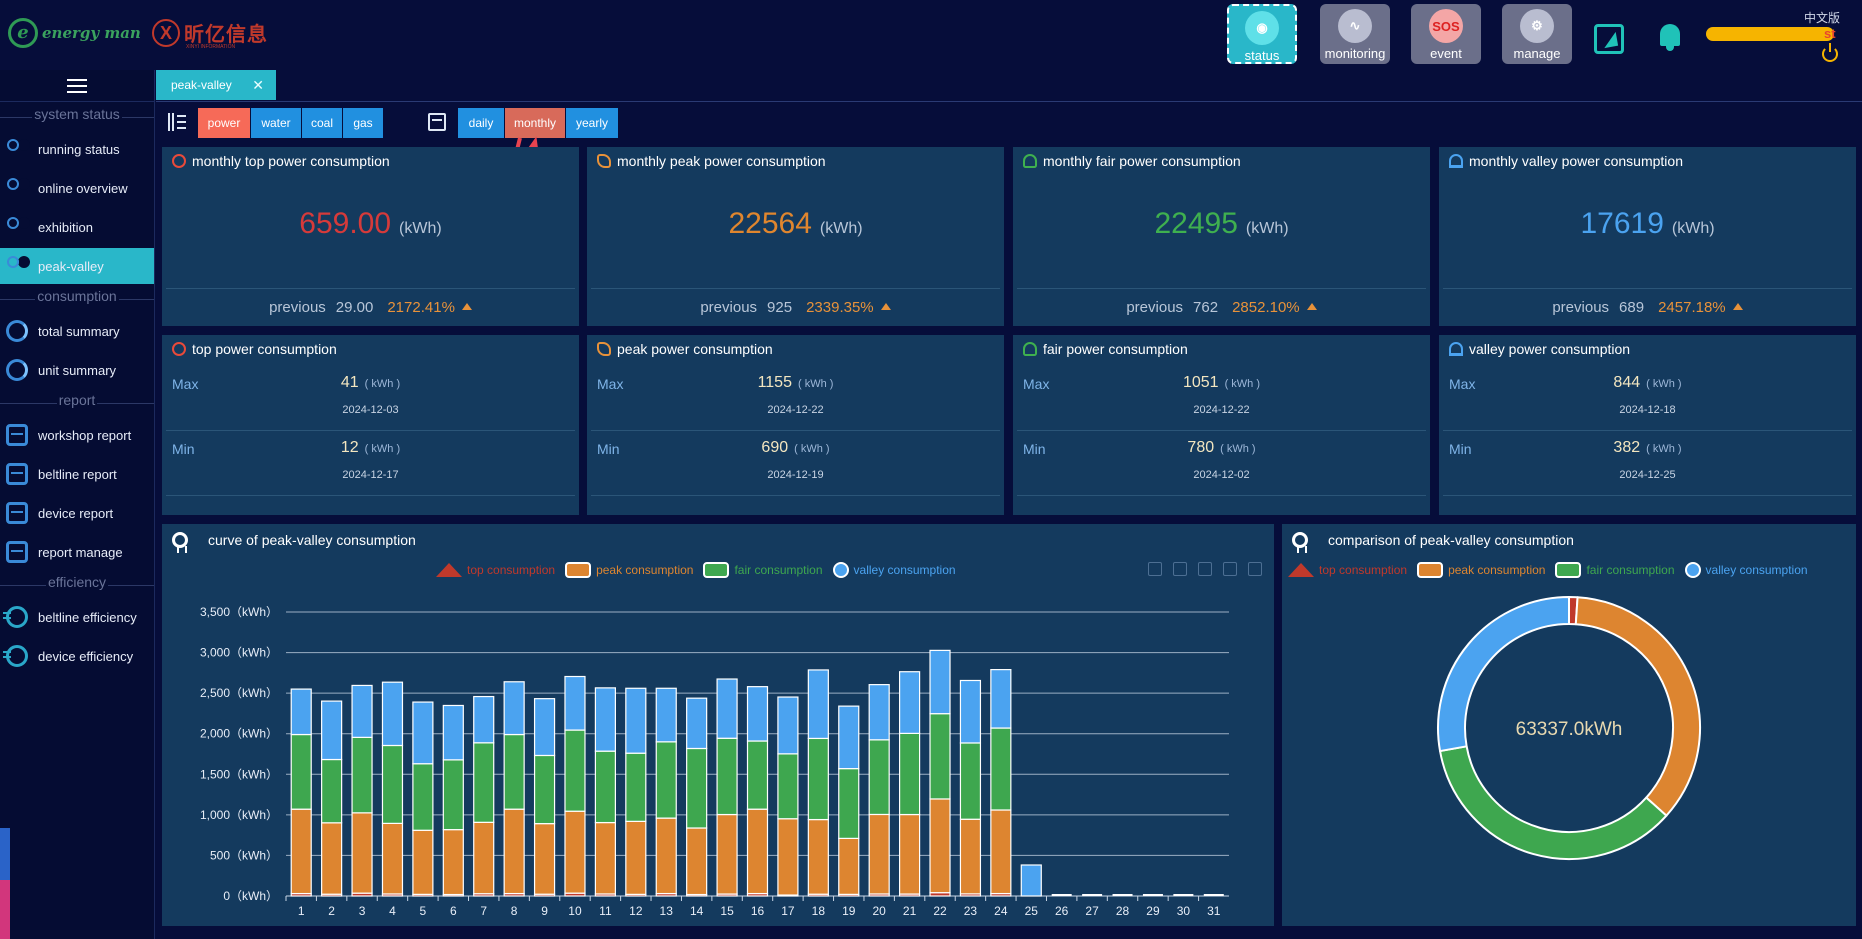 The image size is (1862, 939). Describe the element at coordinates (17, 552) in the screenshot. I see `report-icon` at that location.